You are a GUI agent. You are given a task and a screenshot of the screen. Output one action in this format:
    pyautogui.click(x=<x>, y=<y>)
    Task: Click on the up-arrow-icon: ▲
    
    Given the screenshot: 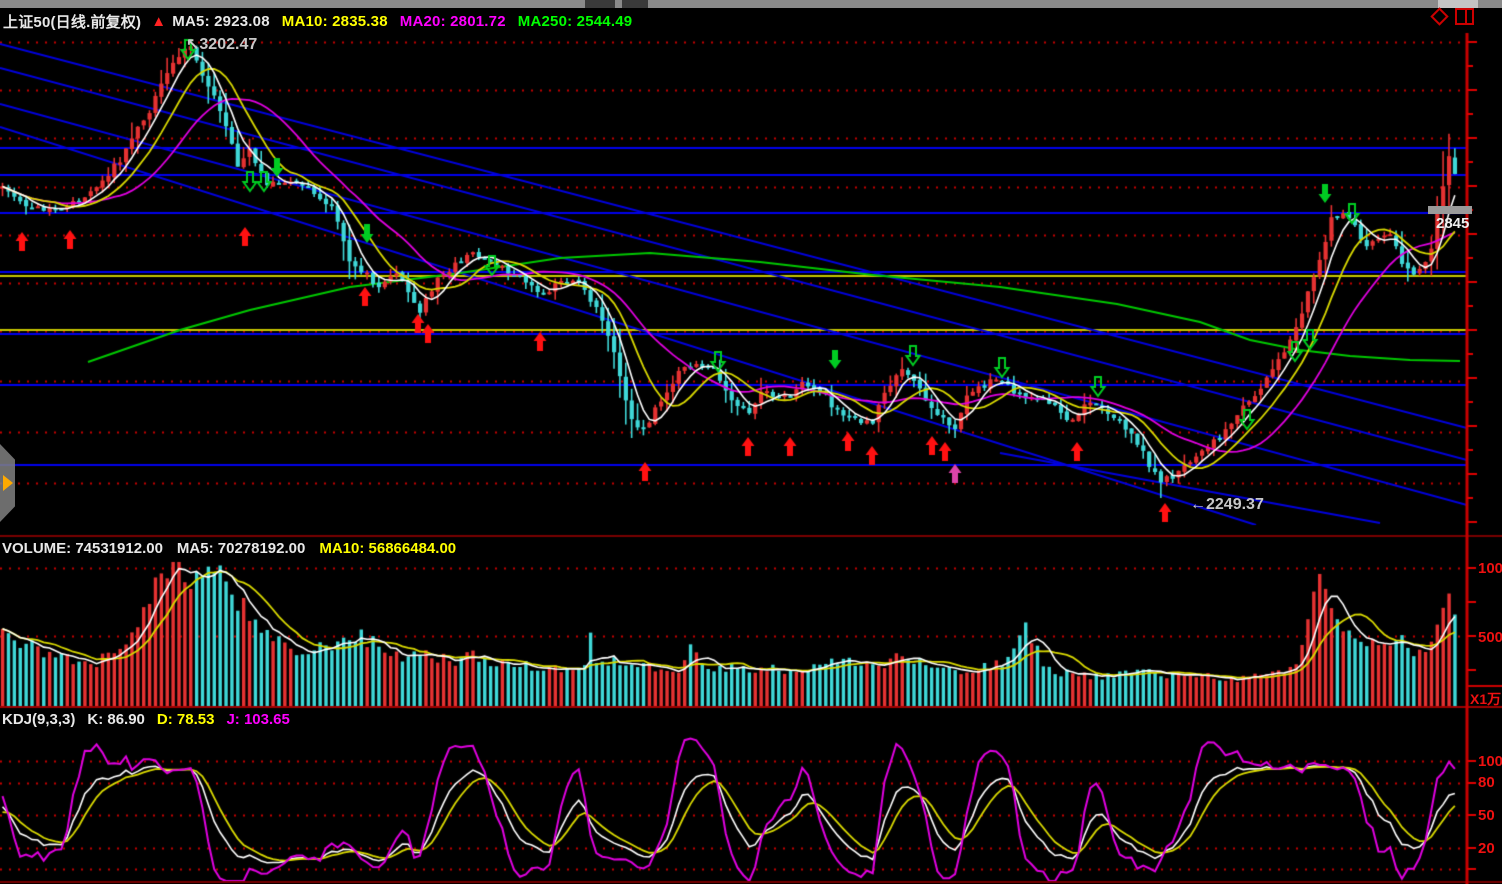 What is the action you would take?
    pyautogui.click(x=159, y=21)
    